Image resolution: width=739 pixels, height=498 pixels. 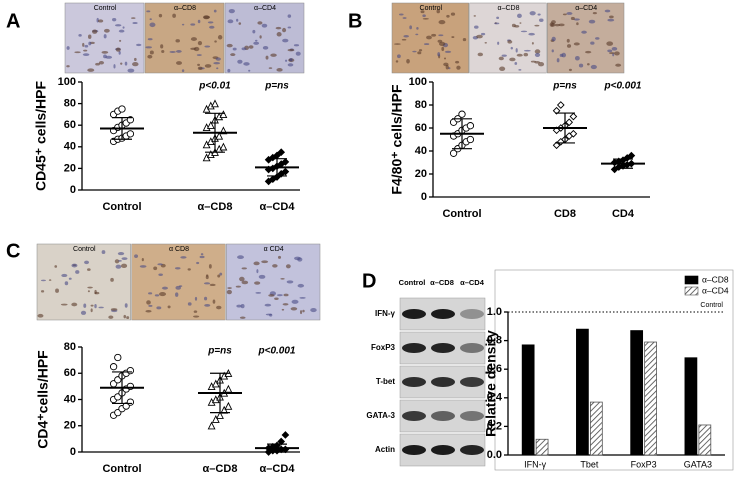 What do you see at coordinates (70, 399) in the screenshot?
I see `y-tick-label: 40` at bounding box center [70, 399].